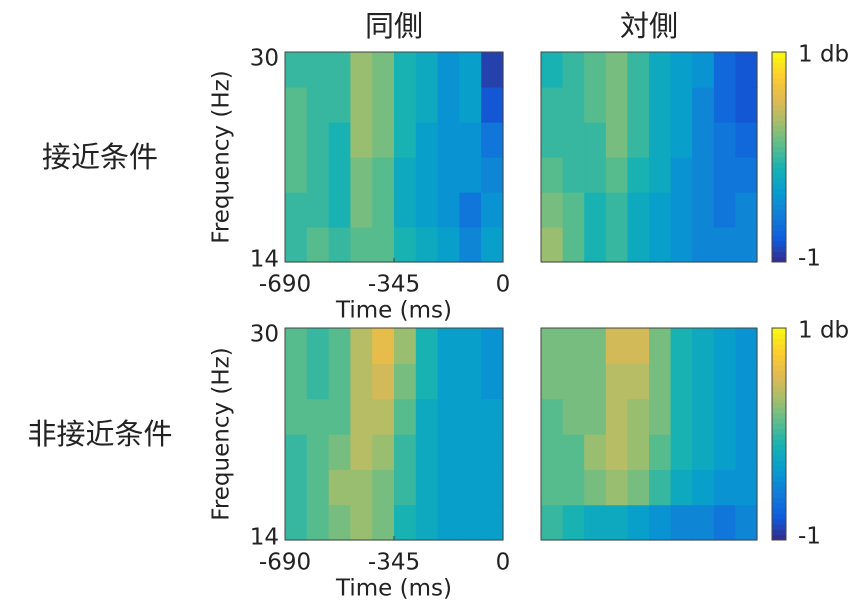 This screenshot has height=602, width=856. What do you see at coordinates (779, 157) in the screenshot?
I see `colorbar-frame` at bounding box center [779, 157].